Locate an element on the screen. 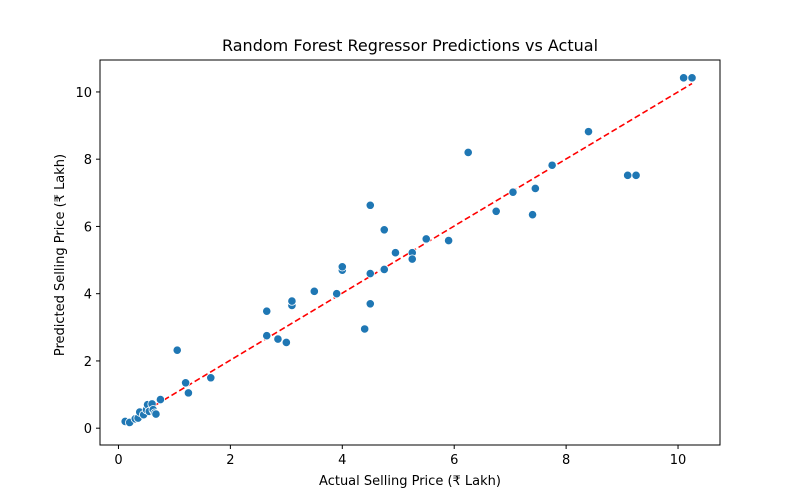  x-tick-label: 2 is located at coordinates (230, 460).